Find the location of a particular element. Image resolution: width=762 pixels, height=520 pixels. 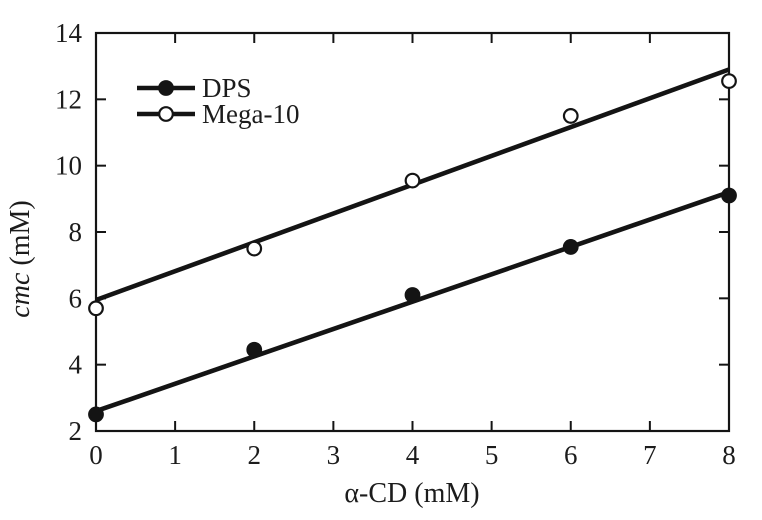

y-tick-label: 2 is located at coordinates (76, 431).